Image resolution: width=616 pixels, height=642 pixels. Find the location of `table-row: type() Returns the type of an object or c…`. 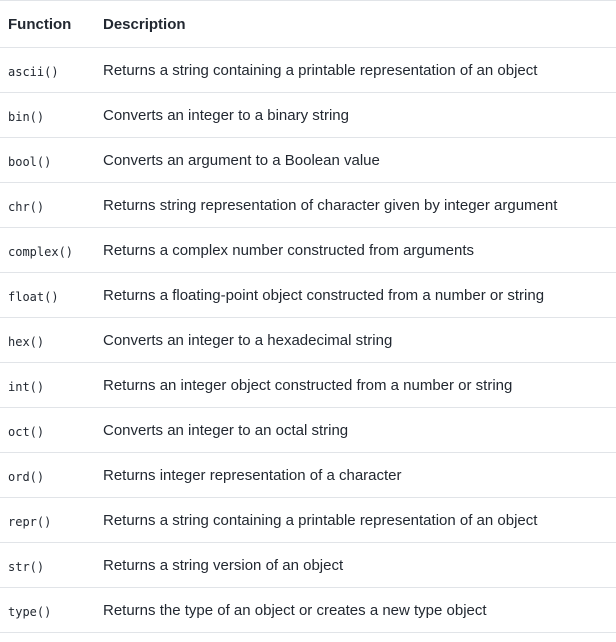

table-row: type() Returns the type of an object or c… is located at coordinates (308, 610).